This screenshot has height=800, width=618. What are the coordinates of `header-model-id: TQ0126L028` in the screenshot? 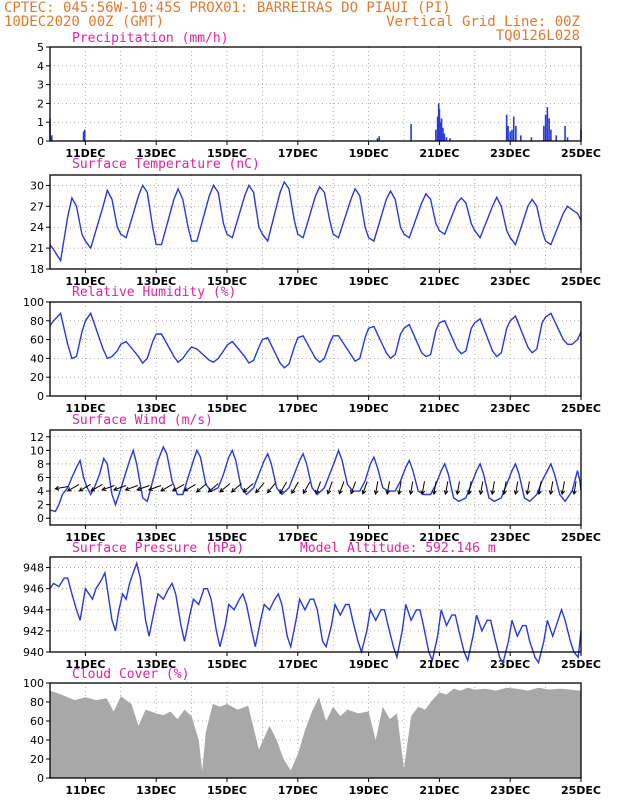 It's located at (538, 36).